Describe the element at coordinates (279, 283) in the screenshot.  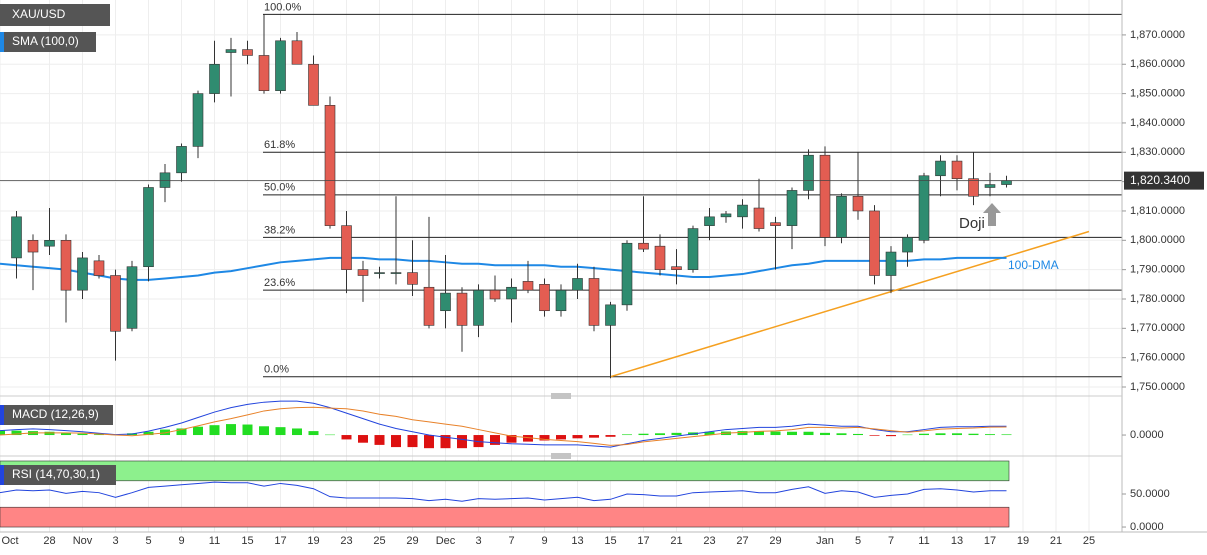
I see `fib-label: 23.6%` at that location.